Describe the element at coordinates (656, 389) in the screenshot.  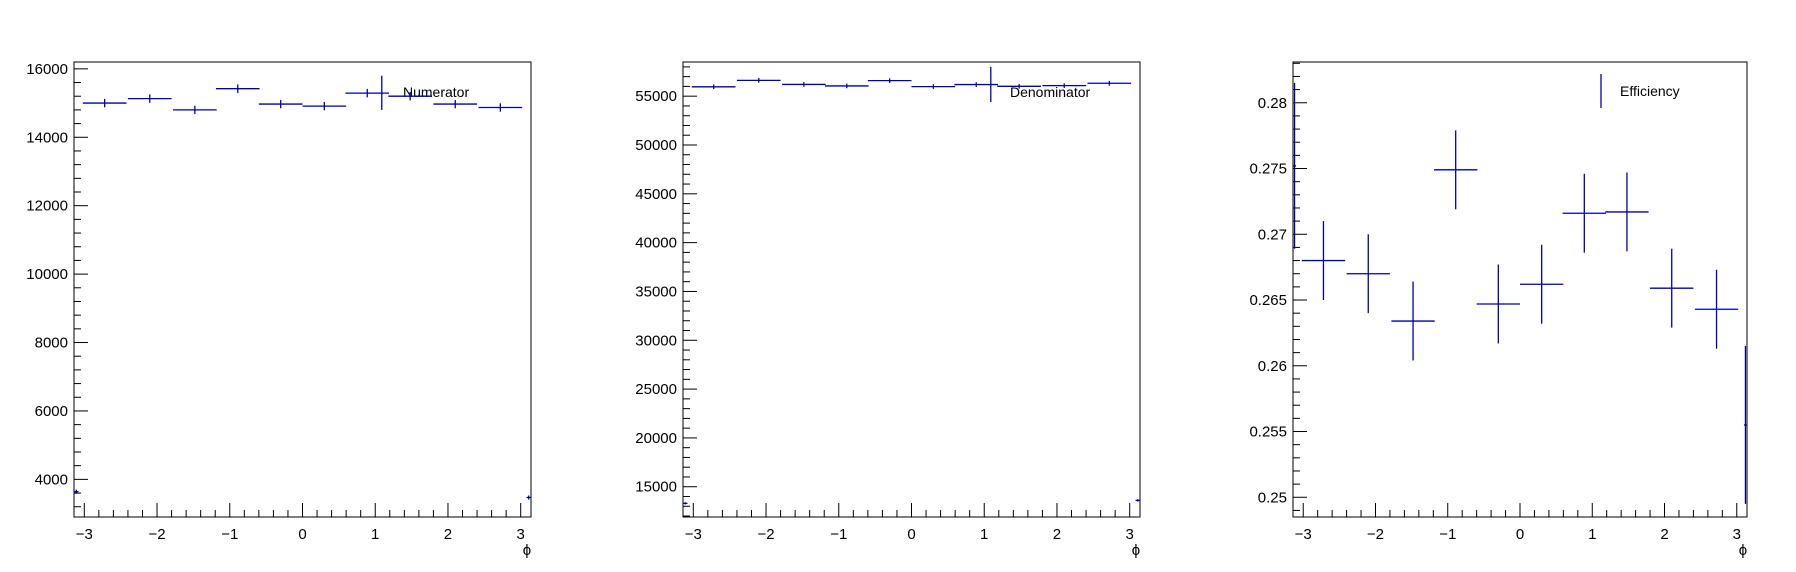
I see `y-tick-label: 25000` at that location.